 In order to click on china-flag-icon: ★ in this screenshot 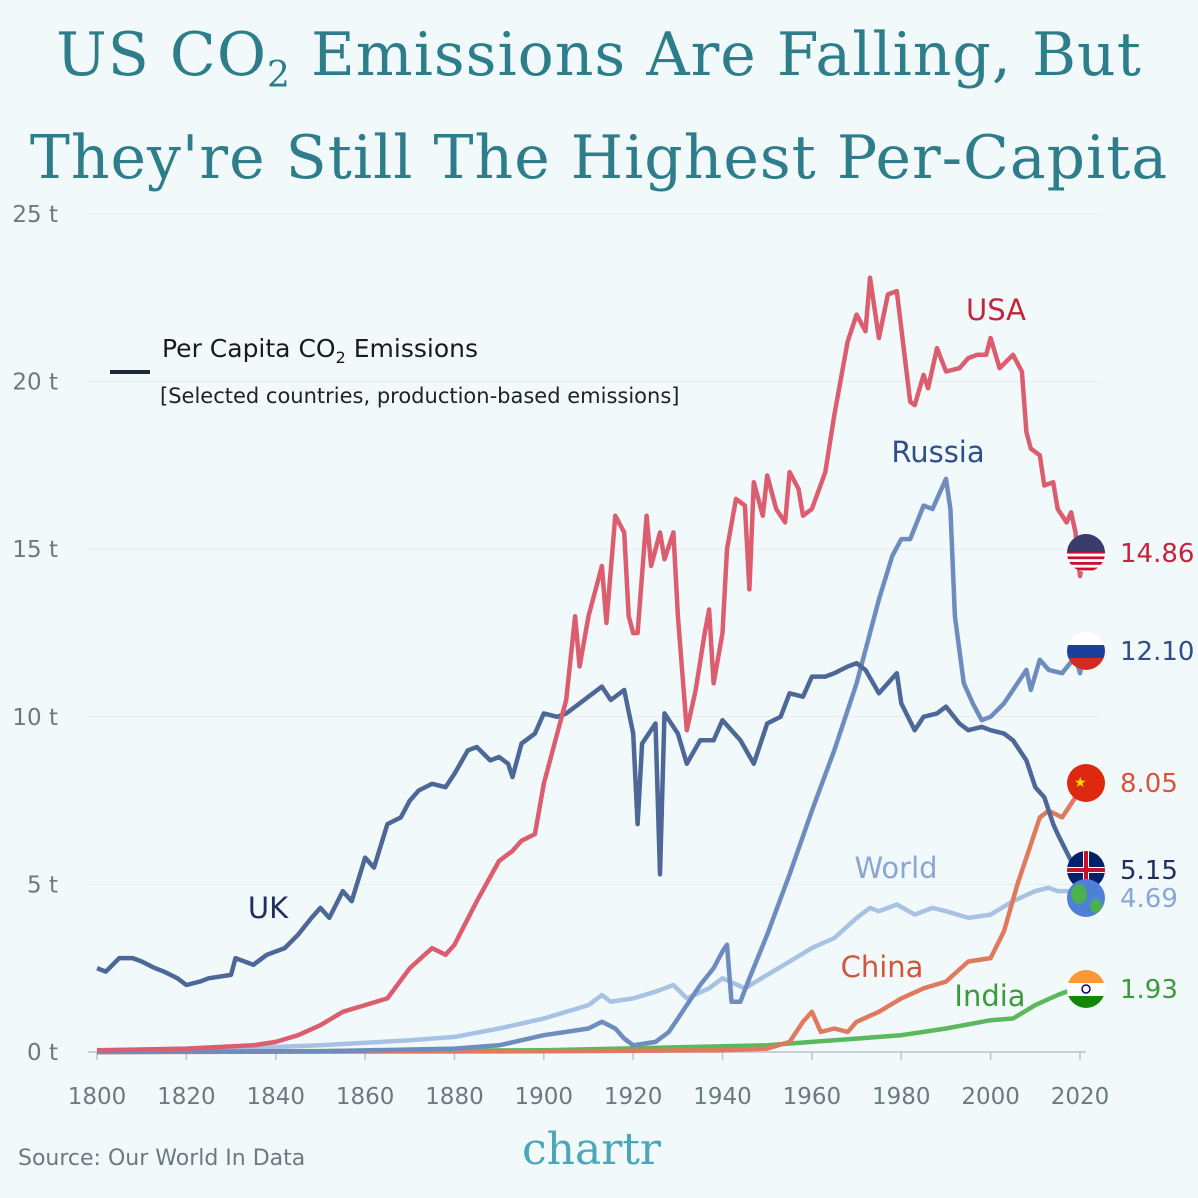, I will do `click(1086, 783)`.